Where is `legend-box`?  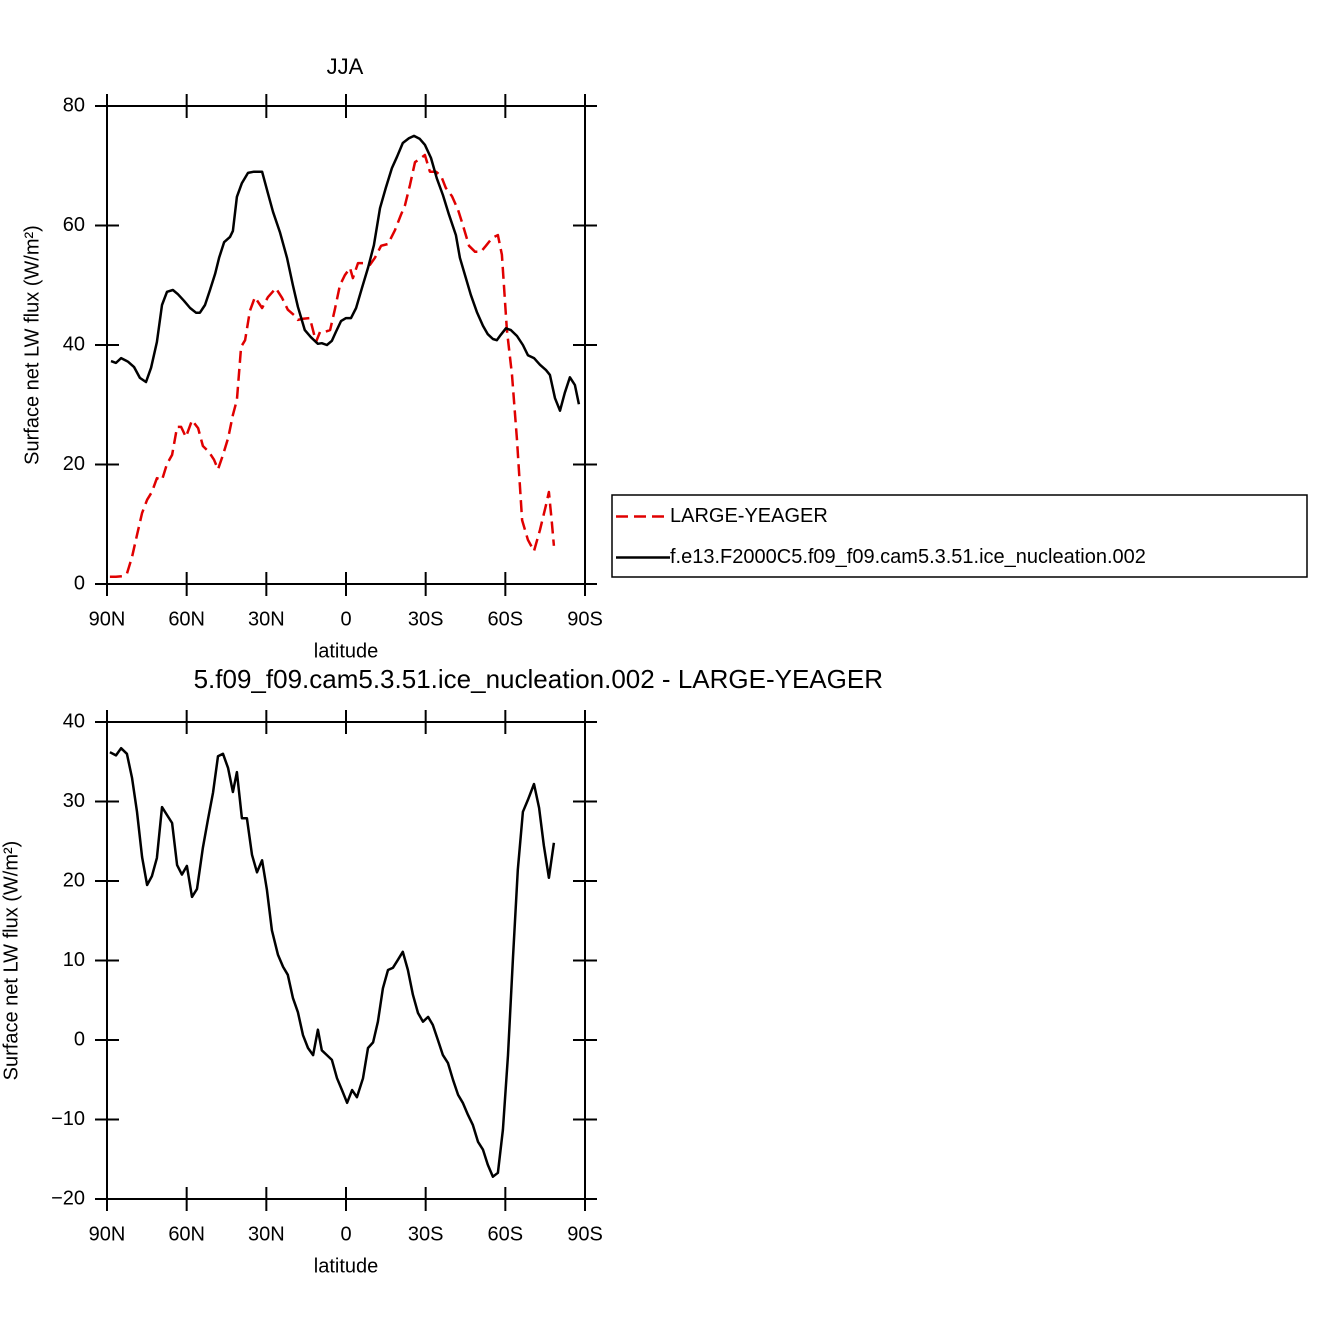
legend-box is located at coordinates (959, 536).